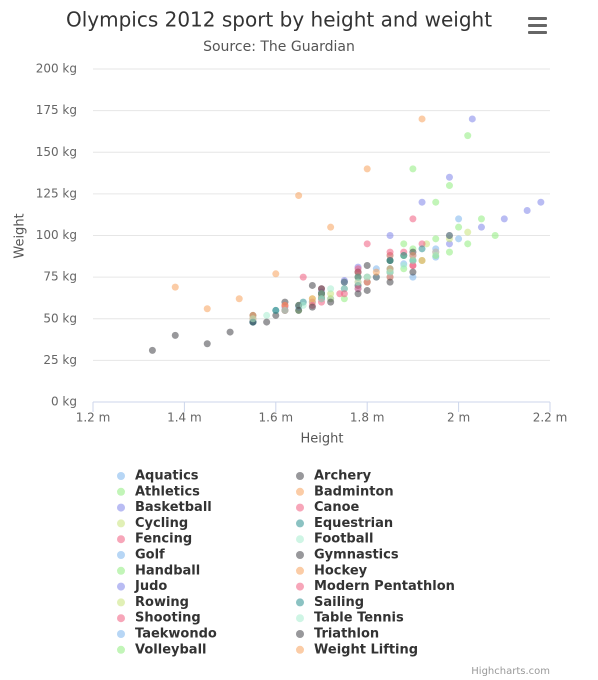  Describe the element at coordinates (56, 69) in the screenshot. I see `y-tick-label: 200 kg` at that location.